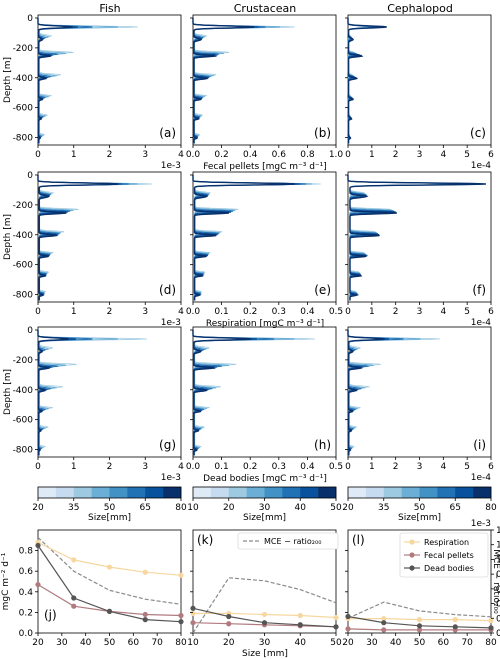  What do you see at coordinates (265, 167) in the screenshot?
I see `x-axis-label: Fecal pellets [mgC m⁻³ d⁻¹]` at bounding box center [265, 167].